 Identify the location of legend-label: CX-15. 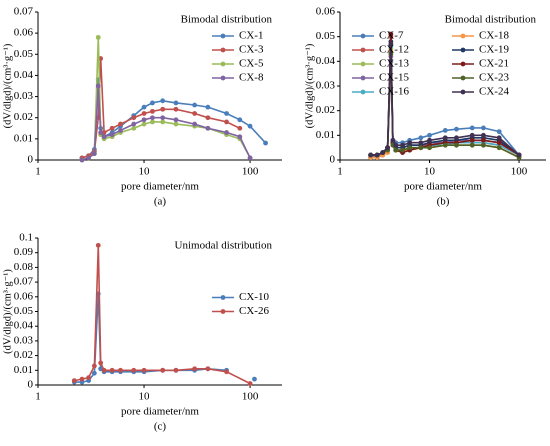
(394, 78).